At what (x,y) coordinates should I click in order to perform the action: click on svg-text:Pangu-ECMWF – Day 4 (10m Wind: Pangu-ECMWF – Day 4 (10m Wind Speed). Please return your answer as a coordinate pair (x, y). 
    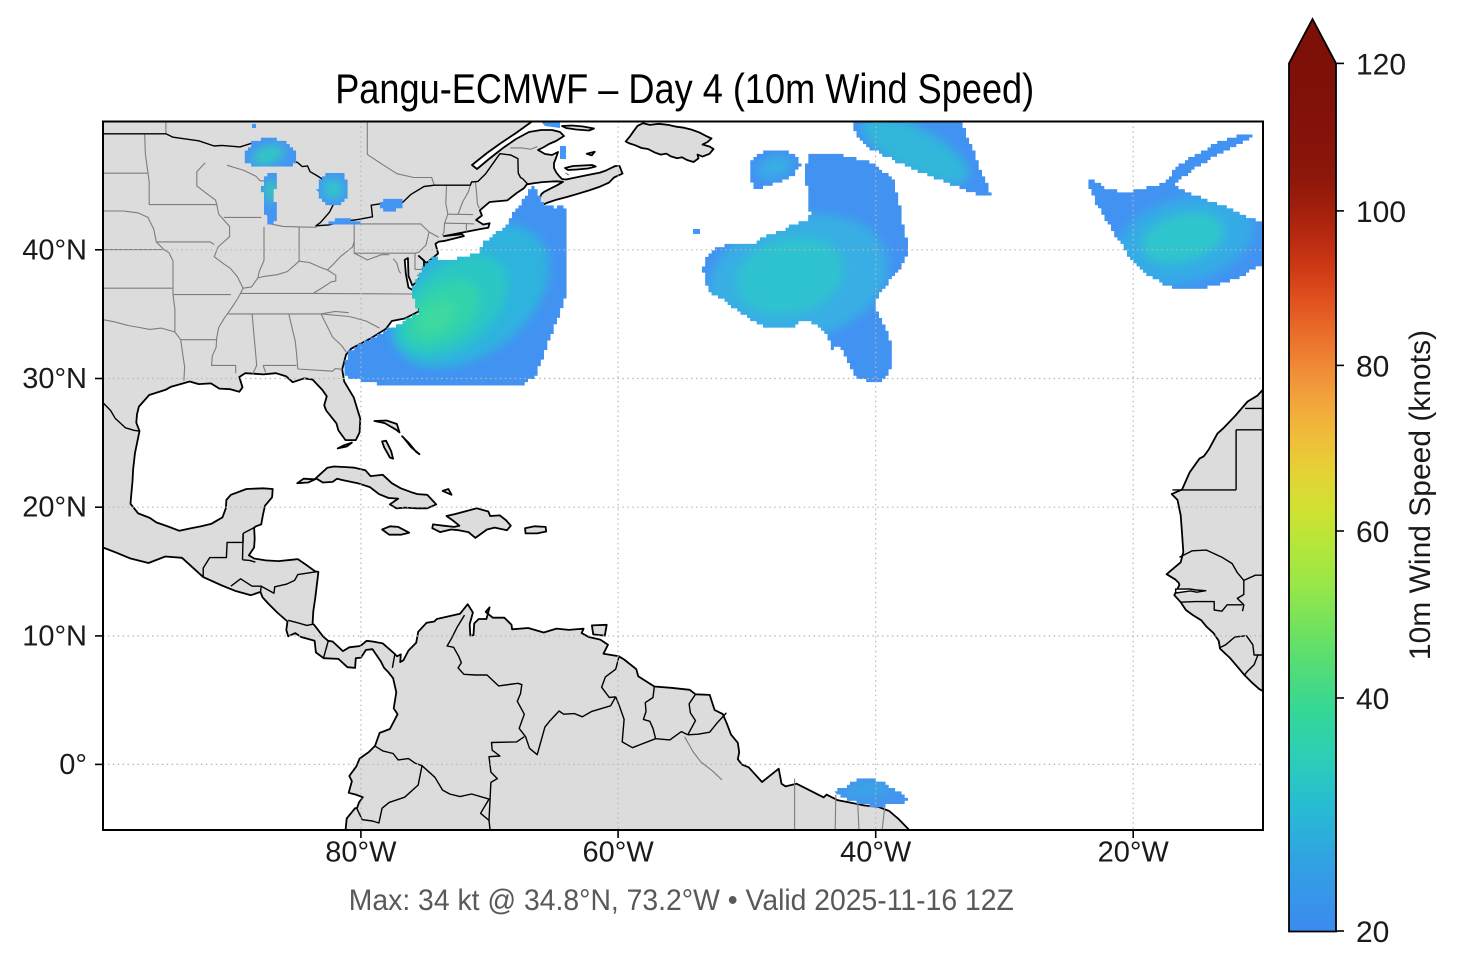
    Looking at the image, I should click on (684, 88).